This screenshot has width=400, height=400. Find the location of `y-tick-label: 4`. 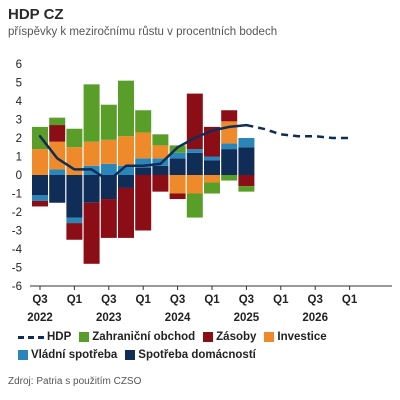

y-tick-label: 4 is located at coordinates (19, 102).